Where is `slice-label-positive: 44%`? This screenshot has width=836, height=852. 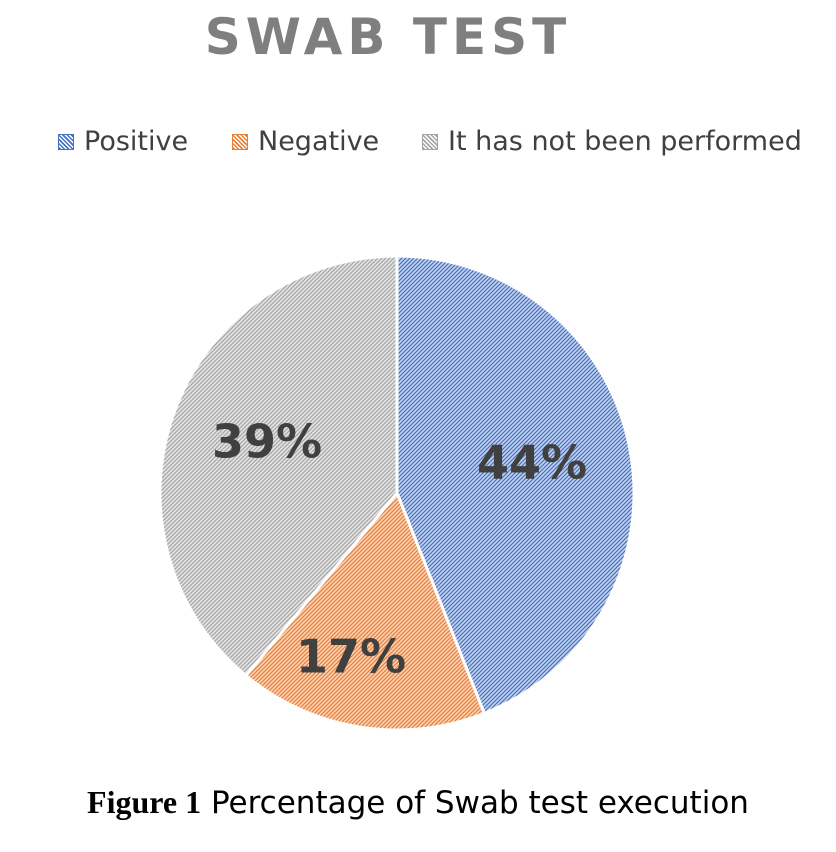
slice-label-positive: 44% is located at coordinates (532, 463).